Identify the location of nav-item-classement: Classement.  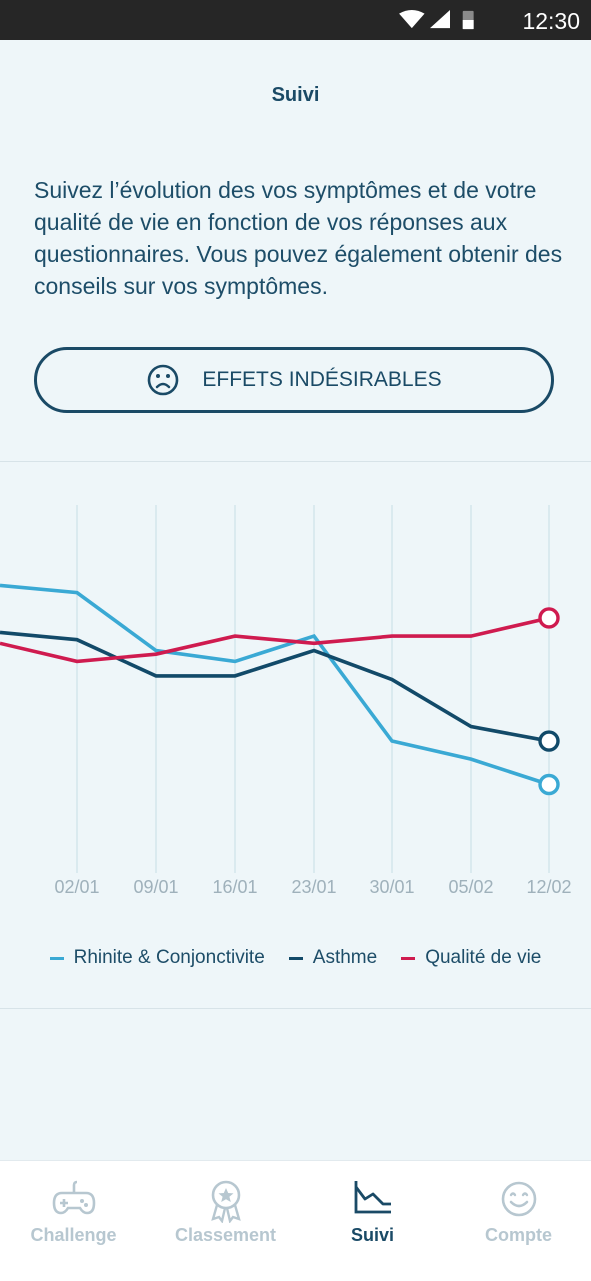
(225, 1221).